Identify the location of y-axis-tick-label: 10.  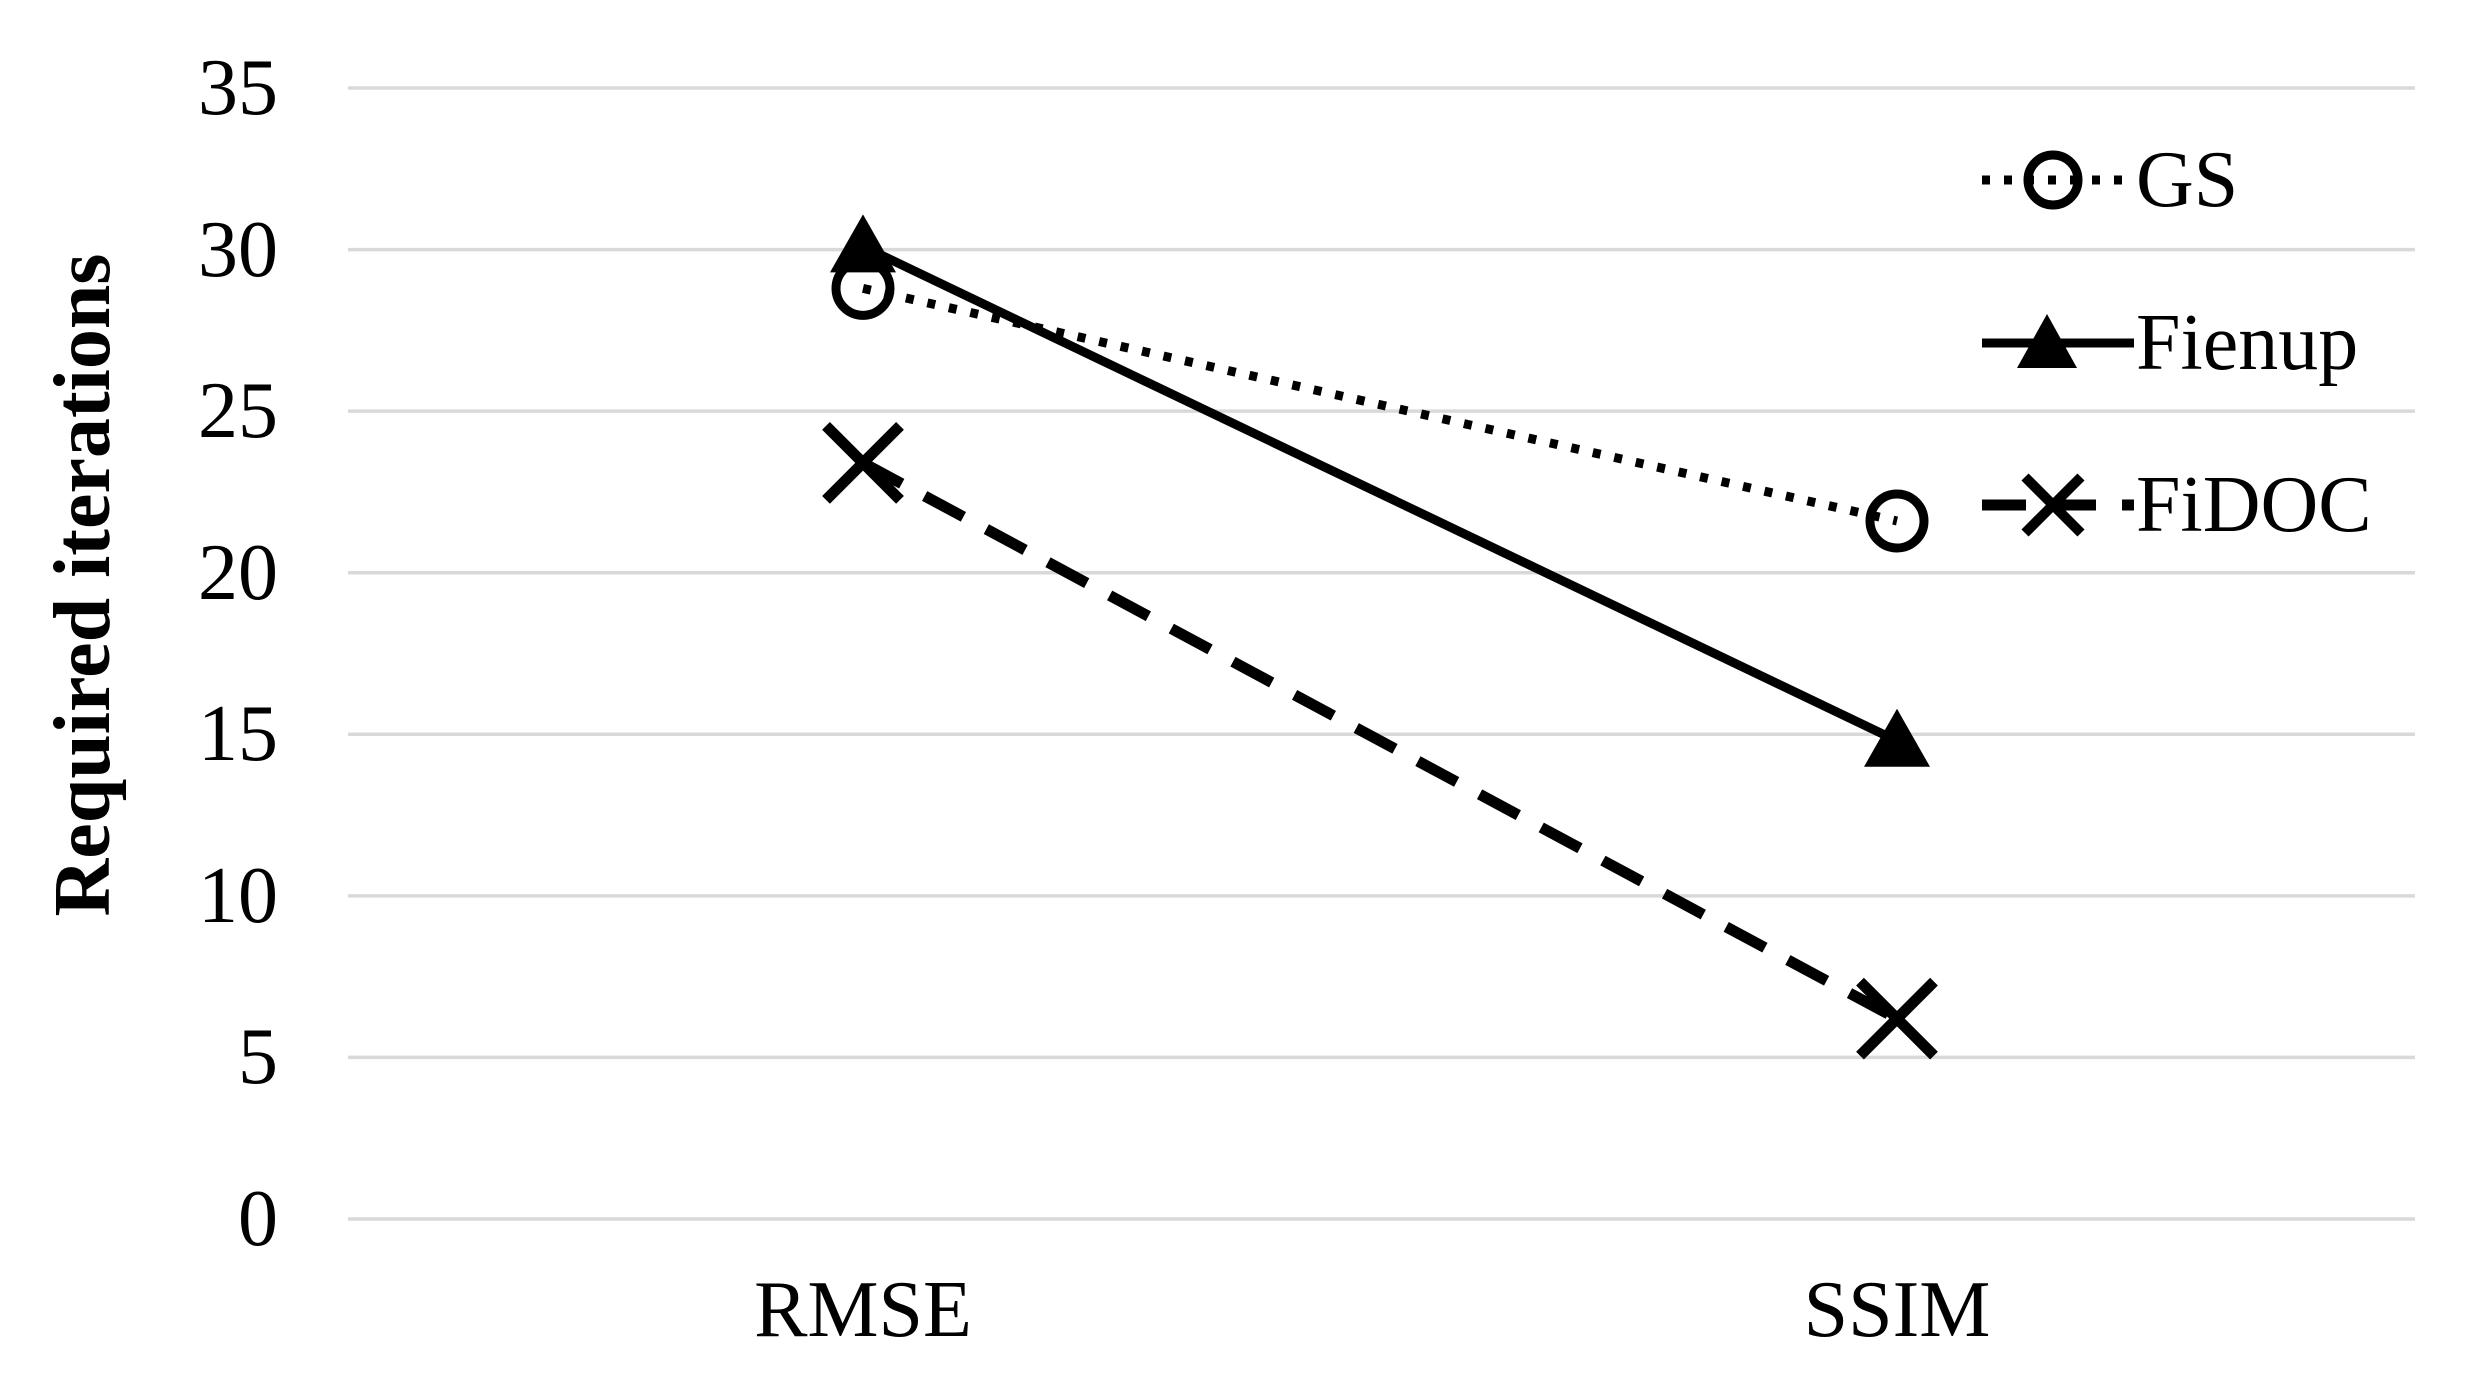
(238, 896).